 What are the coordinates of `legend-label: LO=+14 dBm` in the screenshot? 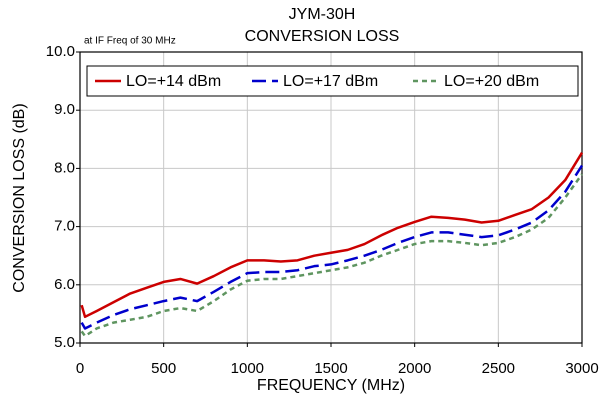 It's located at (173, 81).